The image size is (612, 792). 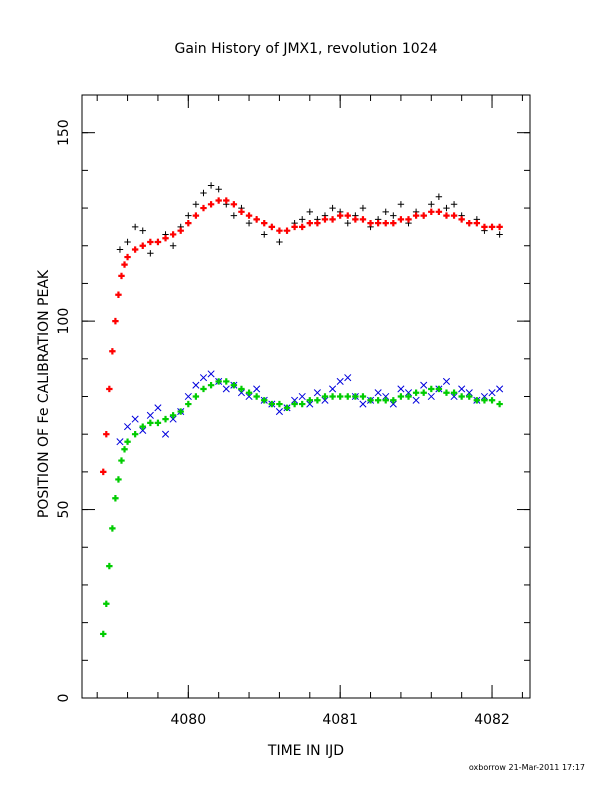 I want to click on x-axis-label: TIME IN IJD, so click(x=305, y=751).